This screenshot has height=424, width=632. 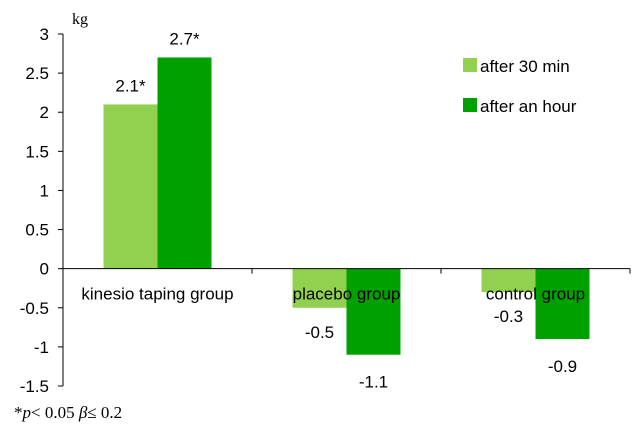 I want to click on y-axis: 3 2.5 2 1.5 1 0.5 0 -0.5 -1 -1.5, so click(x=42, y=210).